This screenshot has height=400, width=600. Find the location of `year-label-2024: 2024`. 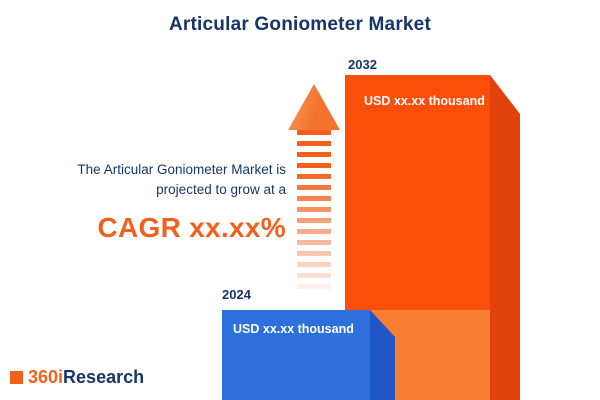

year-label-2024: 2024 is located at coordinates (236, 294).